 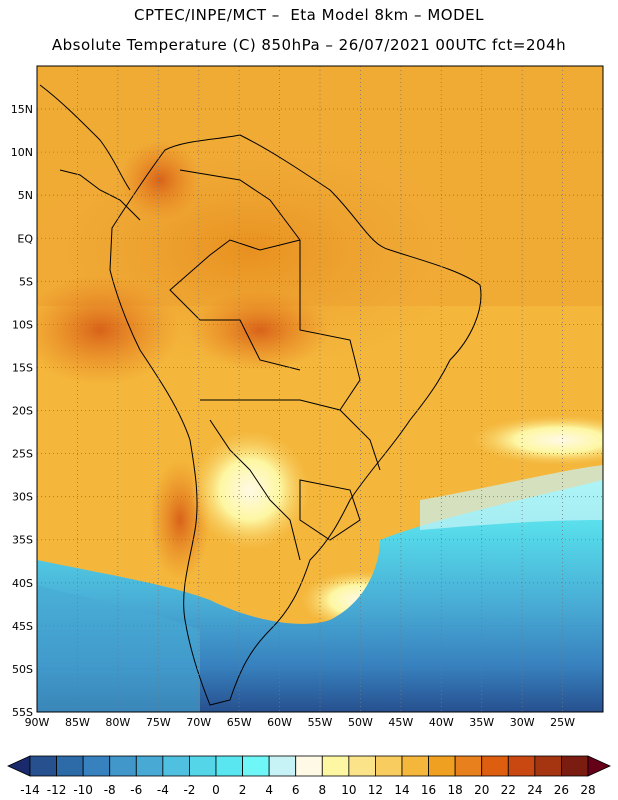 I want to click on colorbar-tick-label: -4, so click(x=163, y=790).